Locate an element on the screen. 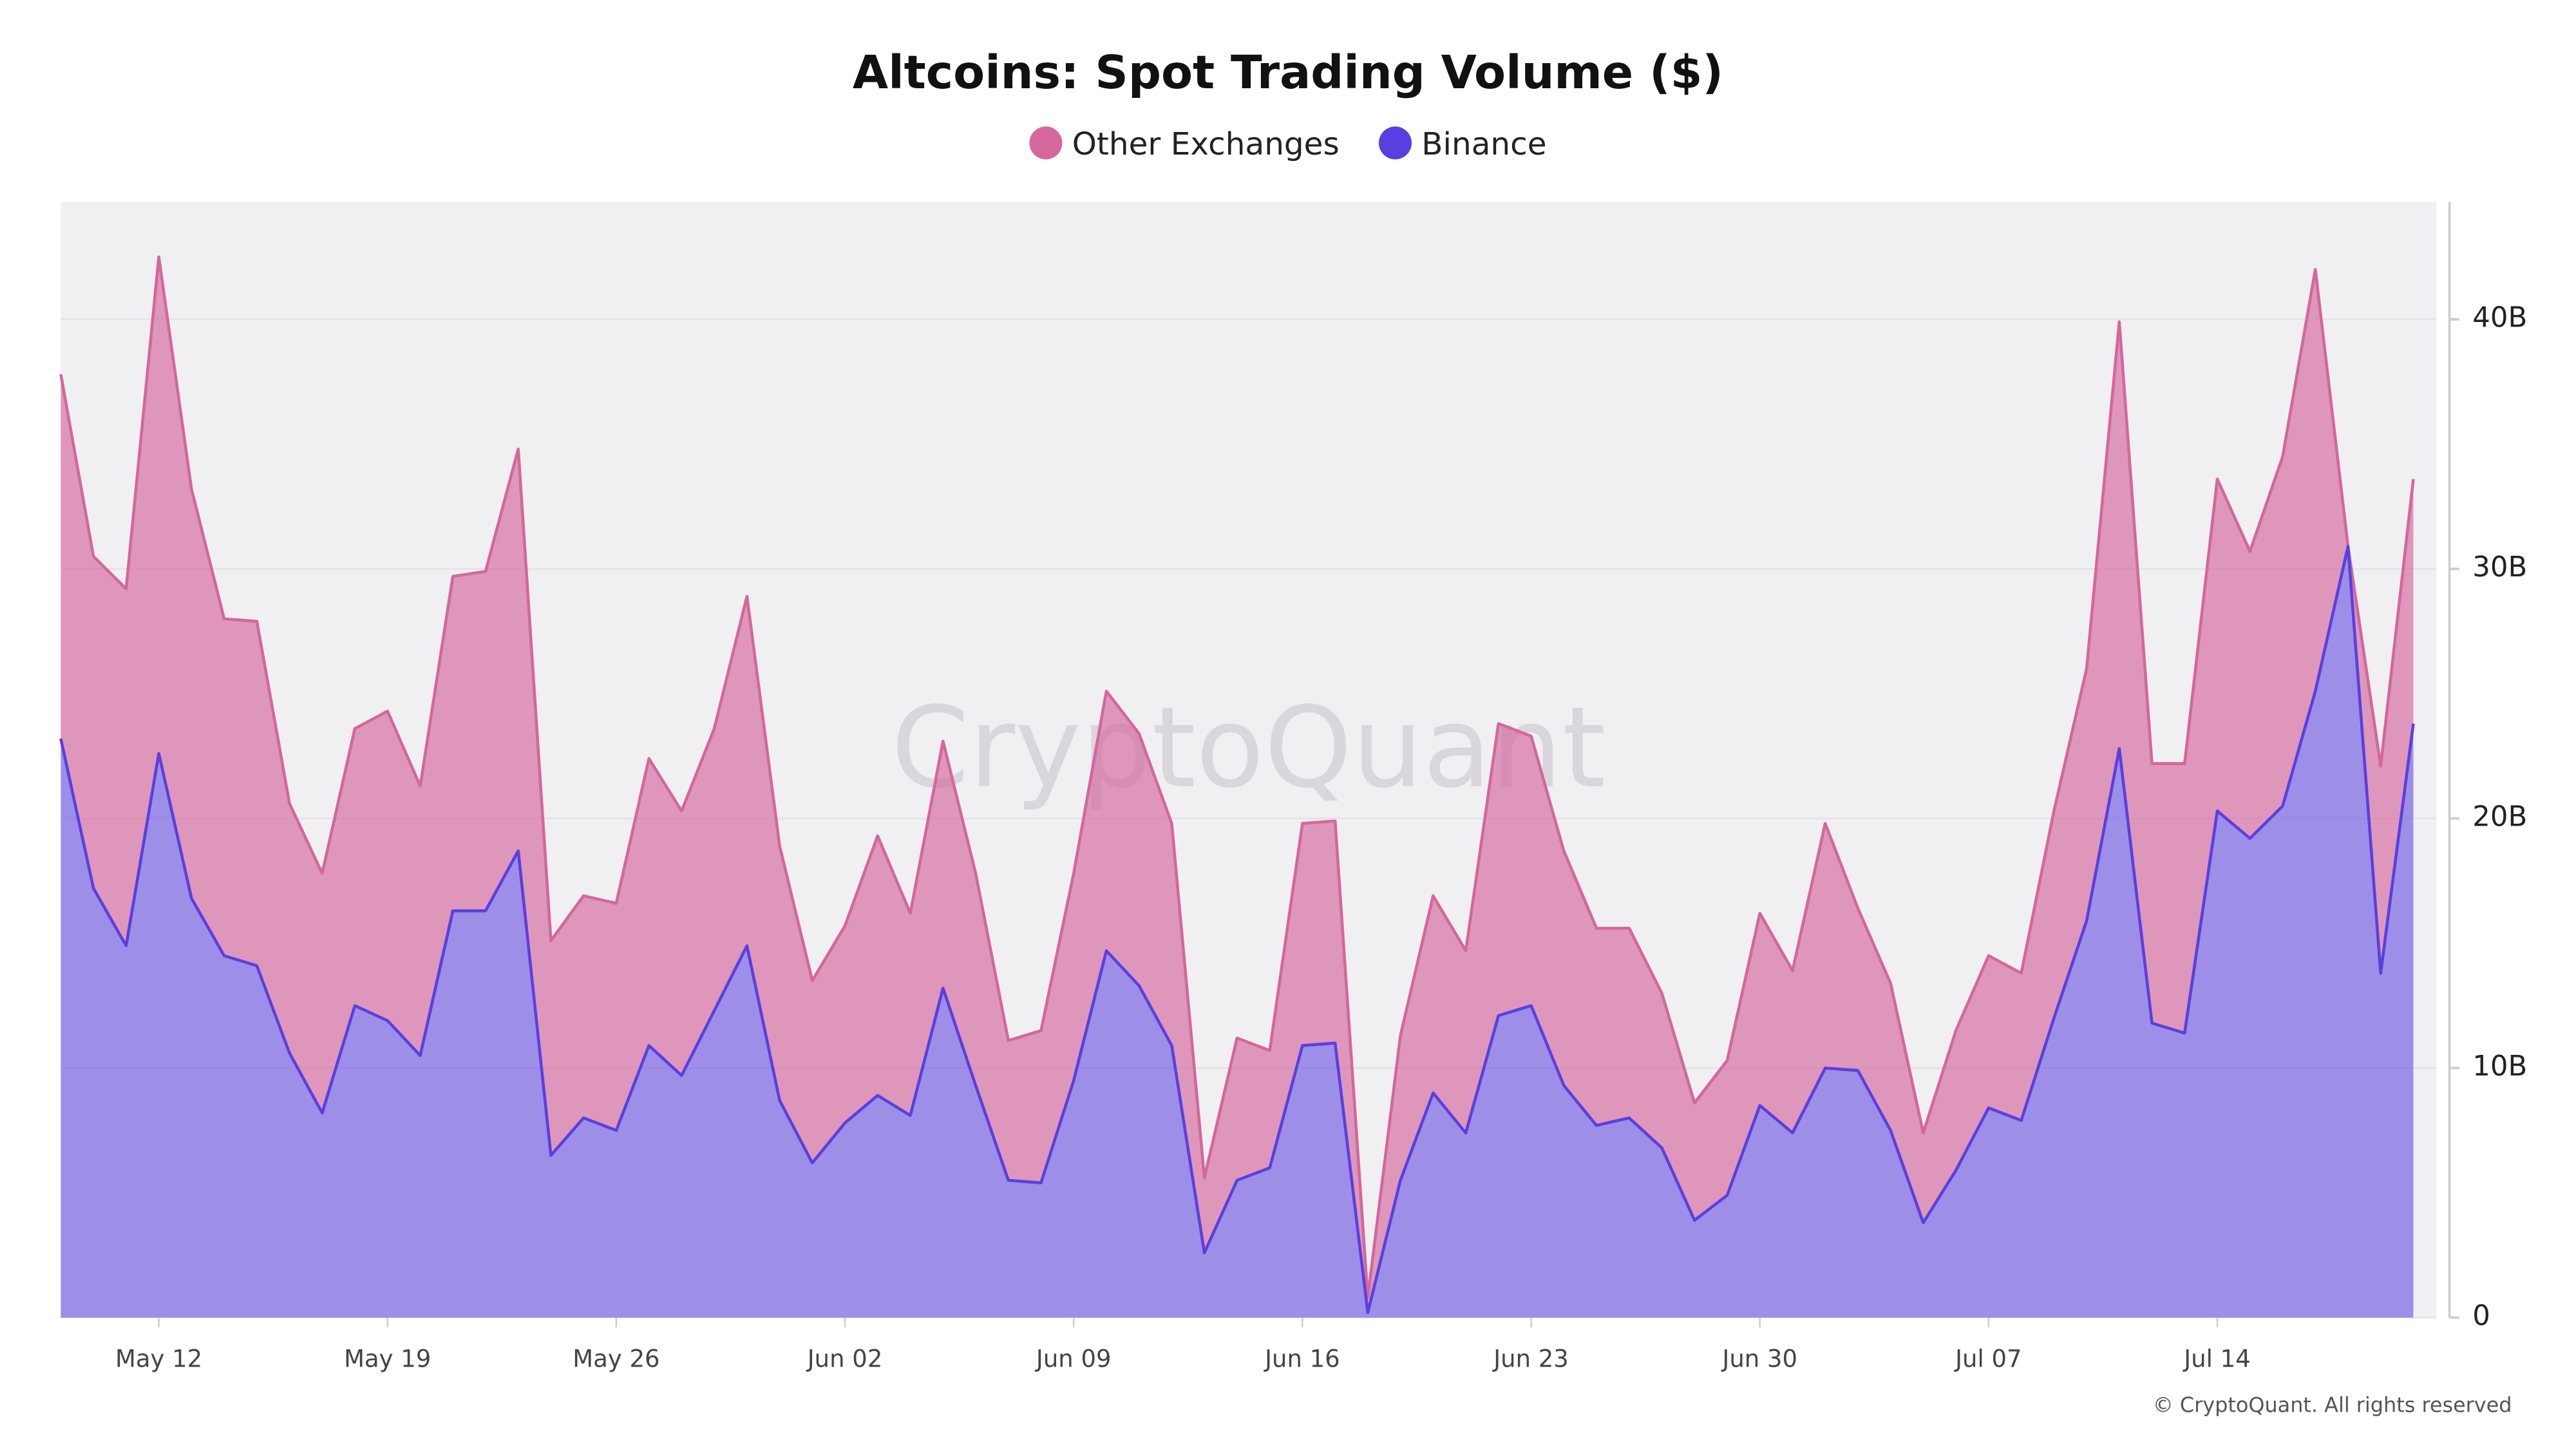  x-tick-label: Jul 14 is located at coordinates (2216, 1359).